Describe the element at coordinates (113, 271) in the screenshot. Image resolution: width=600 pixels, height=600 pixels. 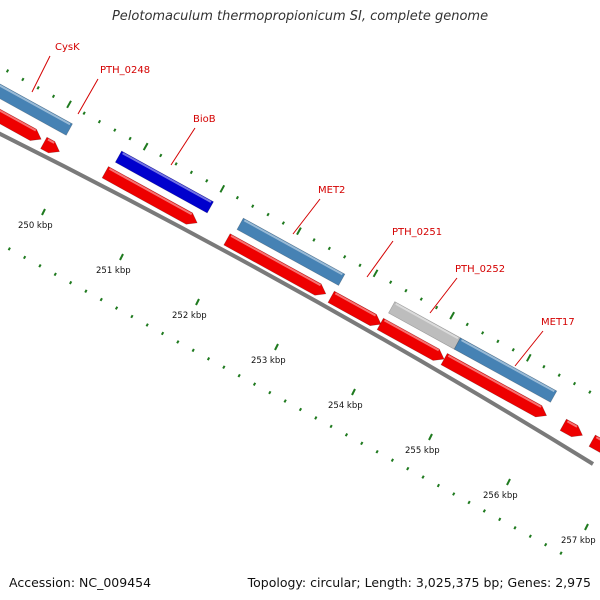
I see `kbp-tick-label: 251 kbp` at that location.